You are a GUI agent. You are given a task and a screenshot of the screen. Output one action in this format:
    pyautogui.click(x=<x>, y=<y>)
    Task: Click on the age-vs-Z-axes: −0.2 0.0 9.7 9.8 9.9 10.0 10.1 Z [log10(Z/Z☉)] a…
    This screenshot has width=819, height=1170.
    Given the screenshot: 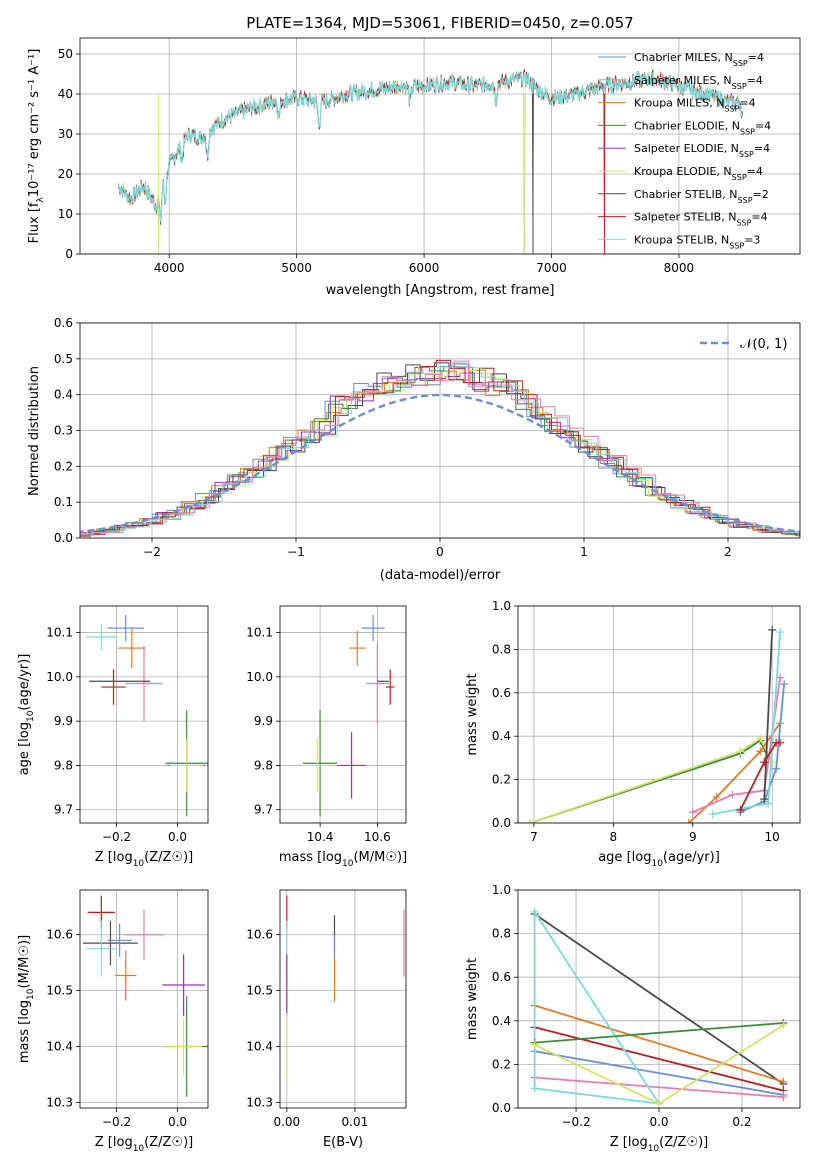 What is the action you would take?
    pyautogui.click(x=113, y=737)
    